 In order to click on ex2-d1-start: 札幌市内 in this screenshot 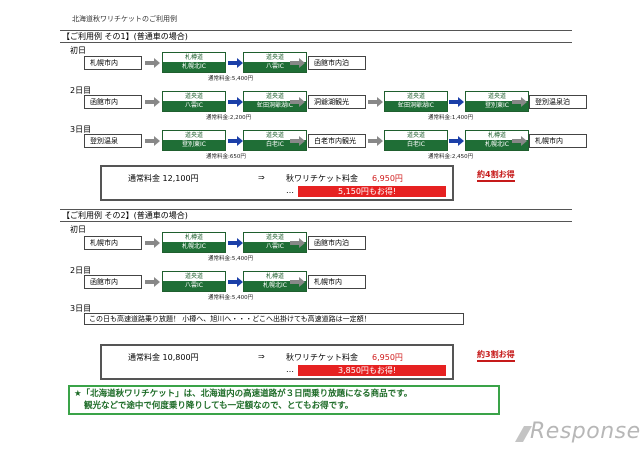, I will do `click(113, 243)`.